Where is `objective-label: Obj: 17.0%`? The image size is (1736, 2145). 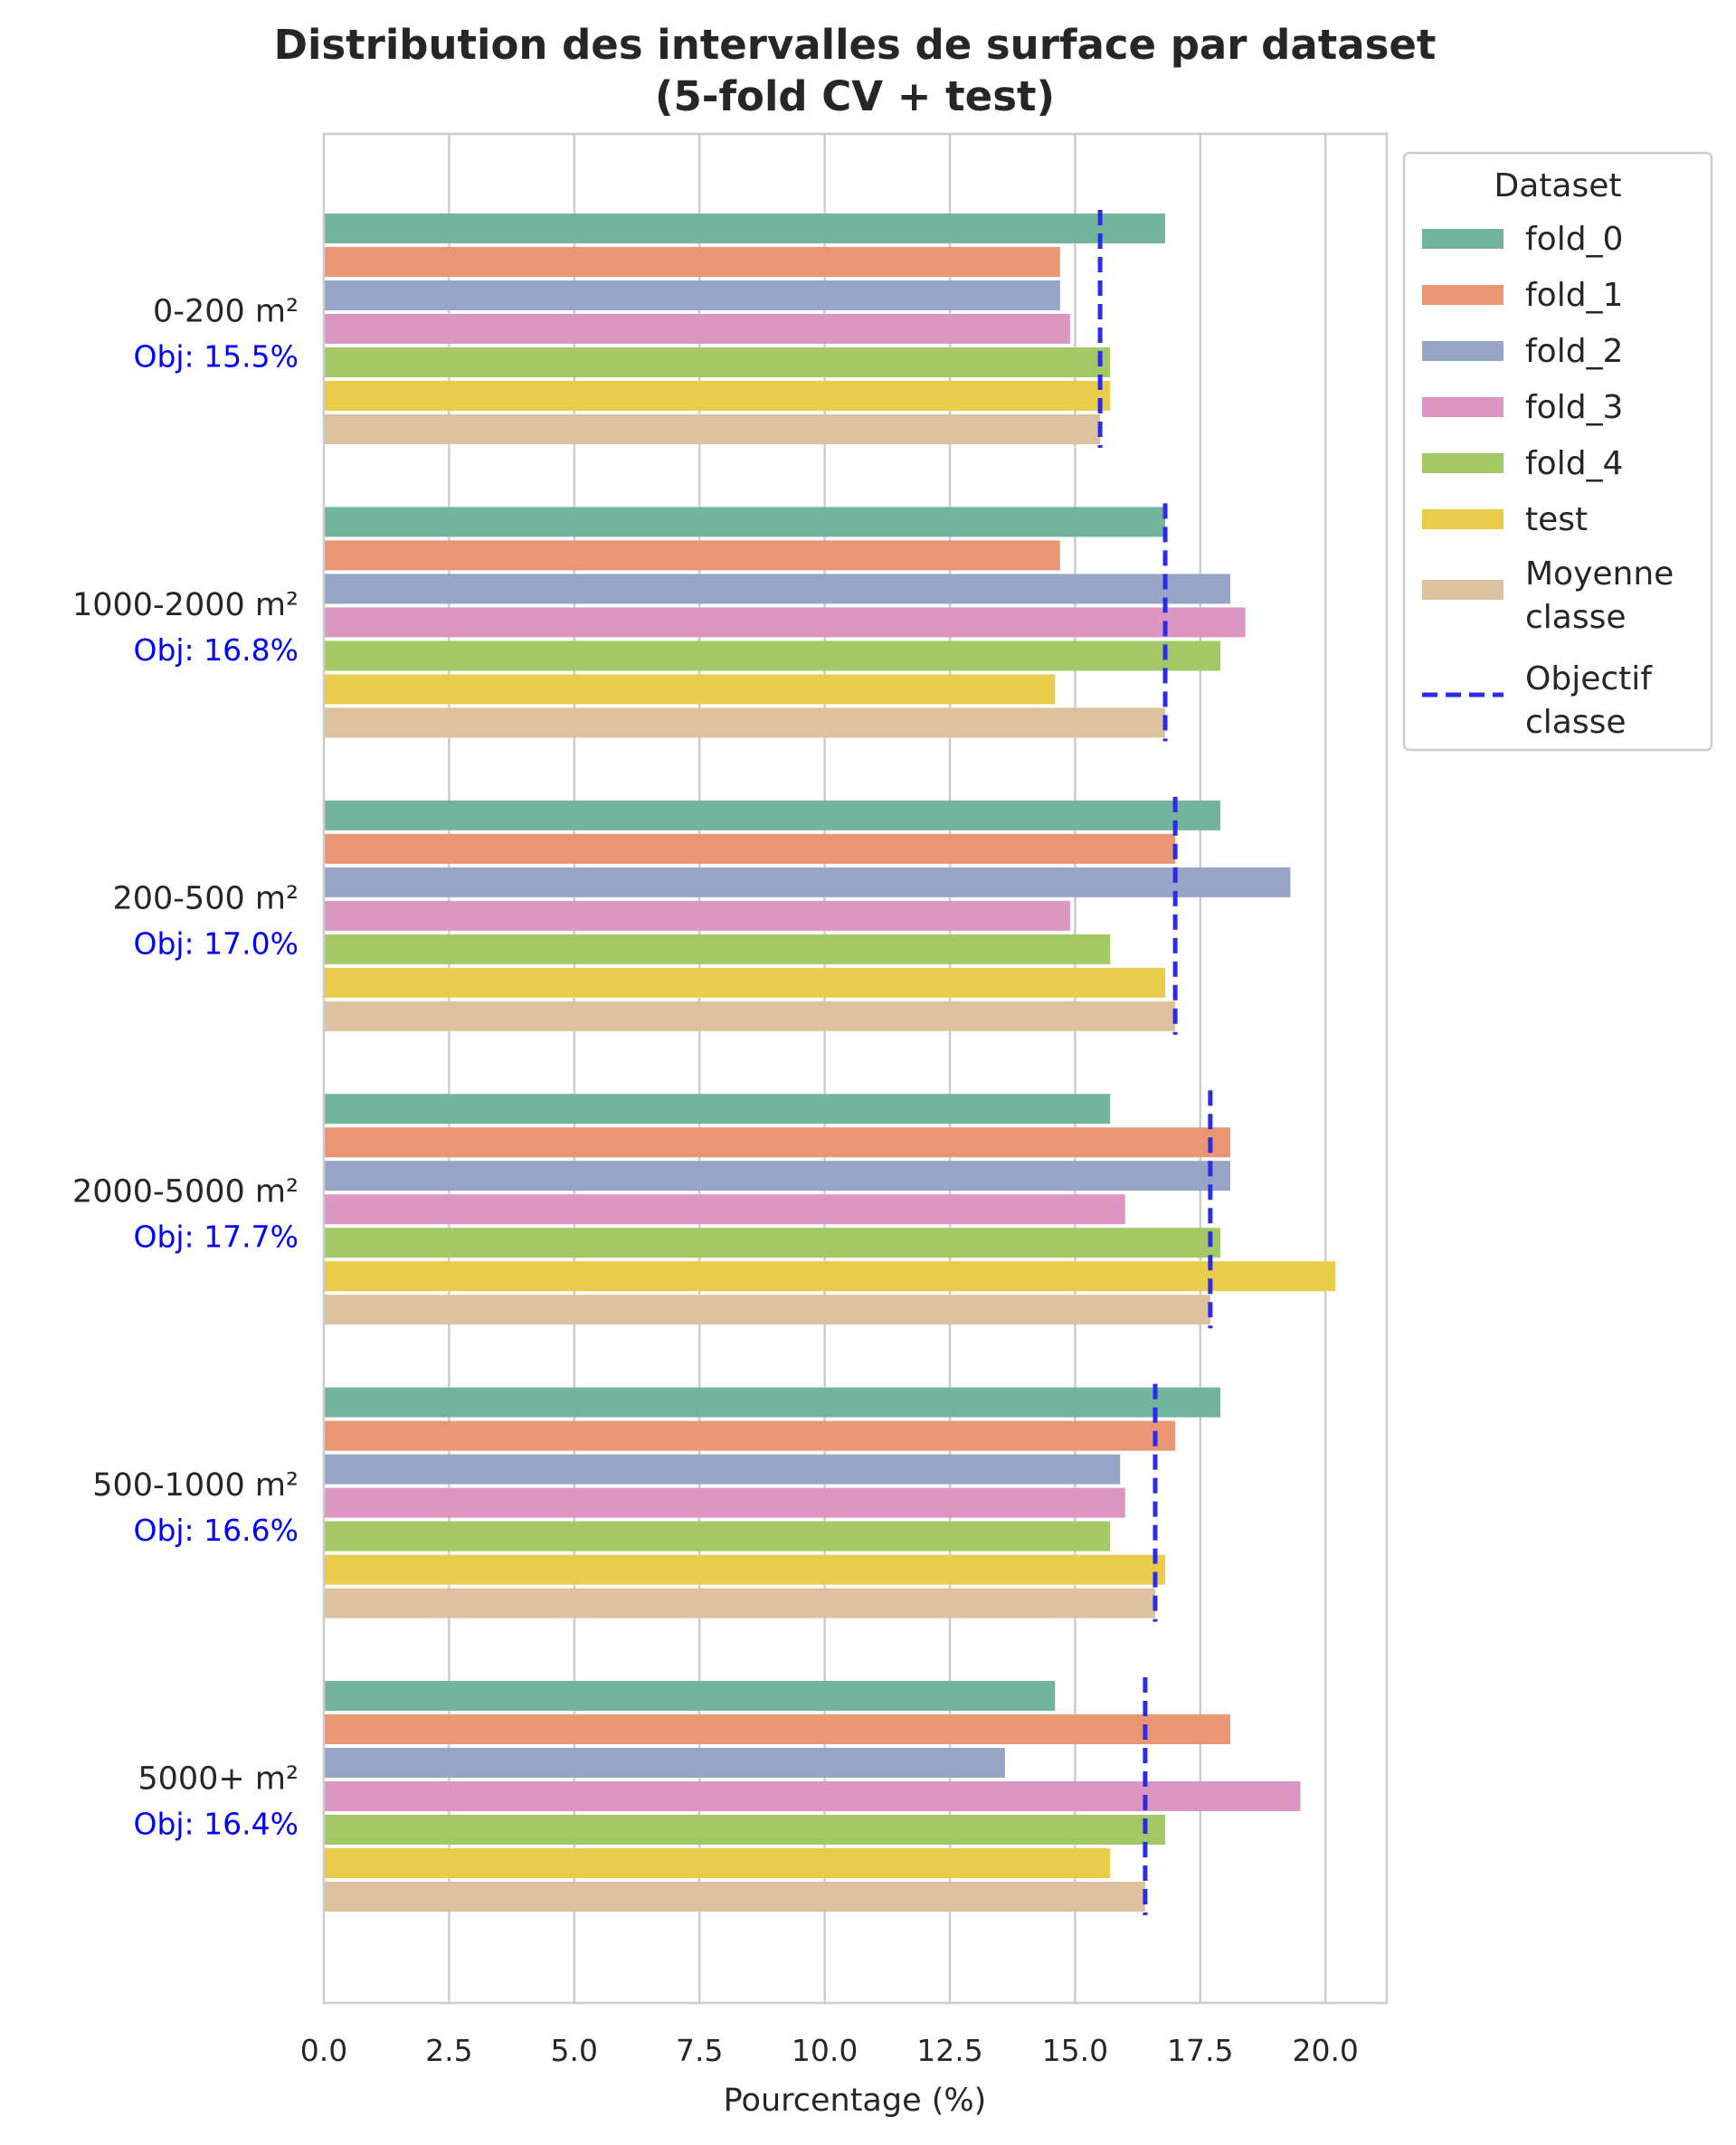 objective-label: Obj: 17.0% is located at coordinates (216, 943).